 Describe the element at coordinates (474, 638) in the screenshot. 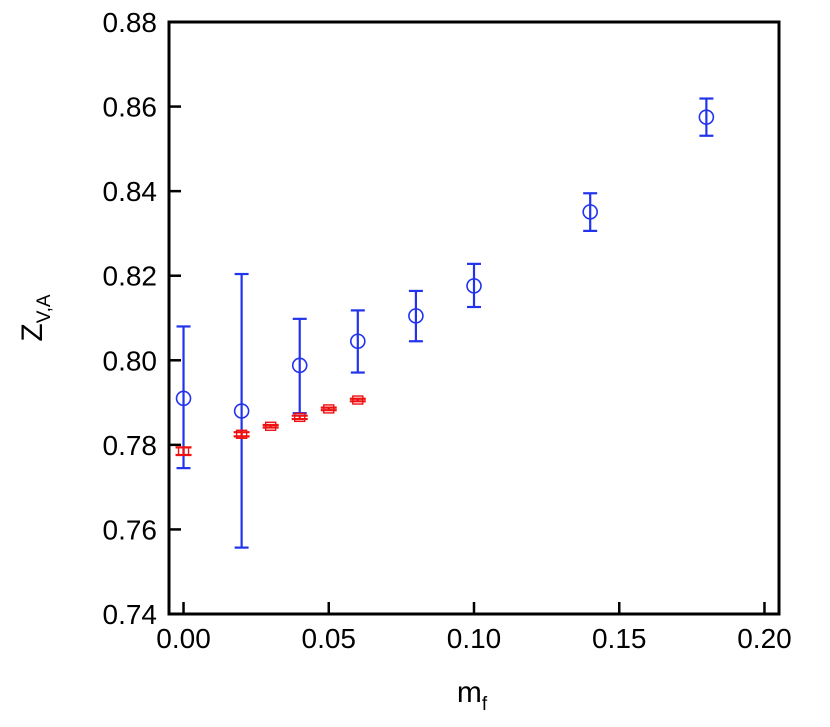

I see `x-tick-label: 0.10` at that location.